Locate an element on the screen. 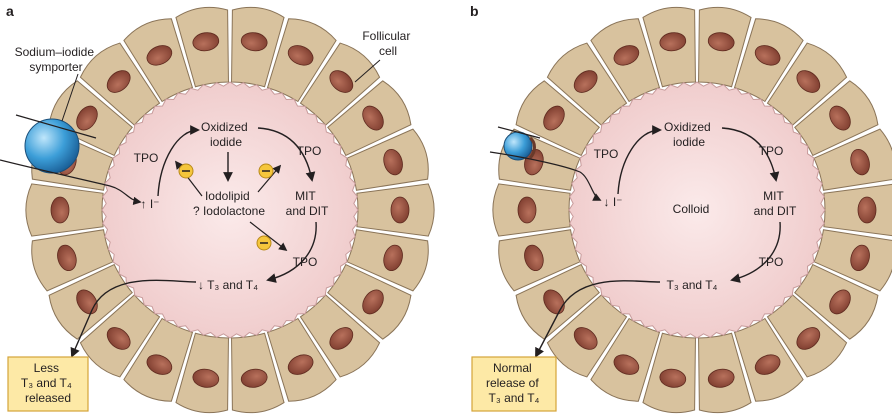 This screenshot has width=892, height=416. iodide-increase-label: ↑ I⁻ is located at coordinates (149, 204).